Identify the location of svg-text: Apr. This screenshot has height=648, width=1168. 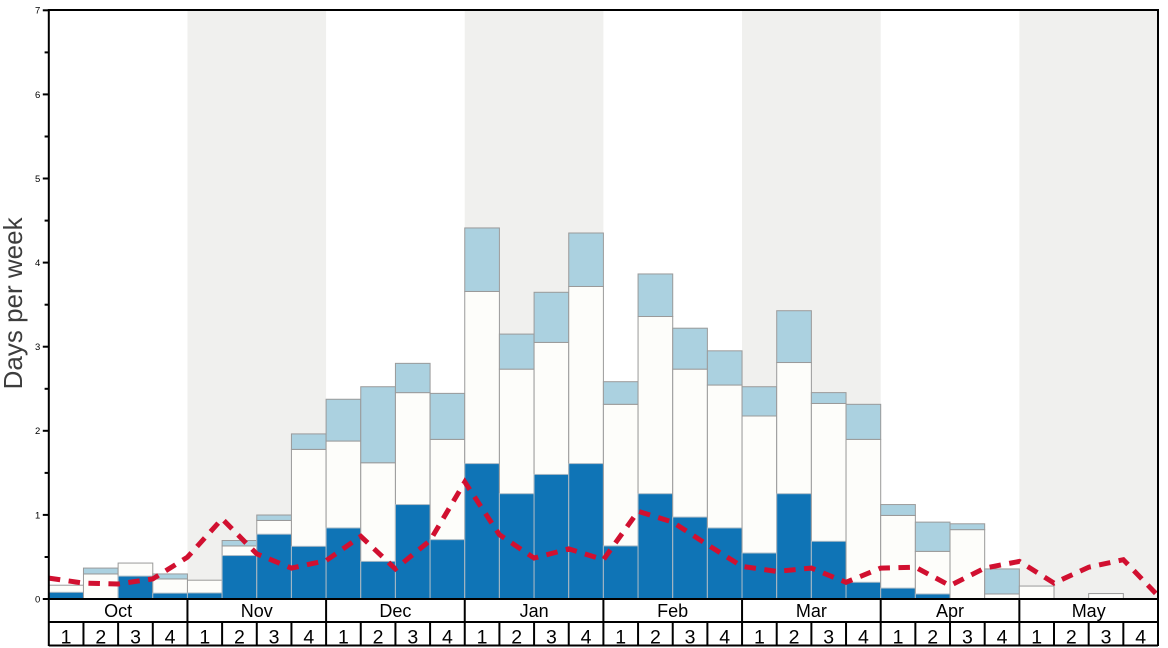
(950, 611).